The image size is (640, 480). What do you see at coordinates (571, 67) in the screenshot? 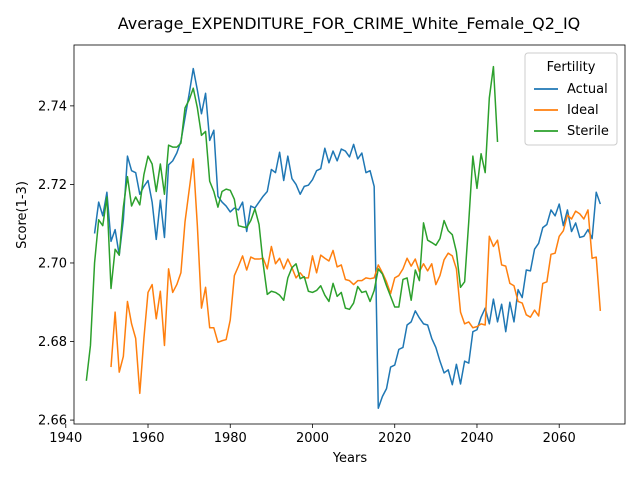
I see `legend-title: Fertility` at bounding box center [571, 67].